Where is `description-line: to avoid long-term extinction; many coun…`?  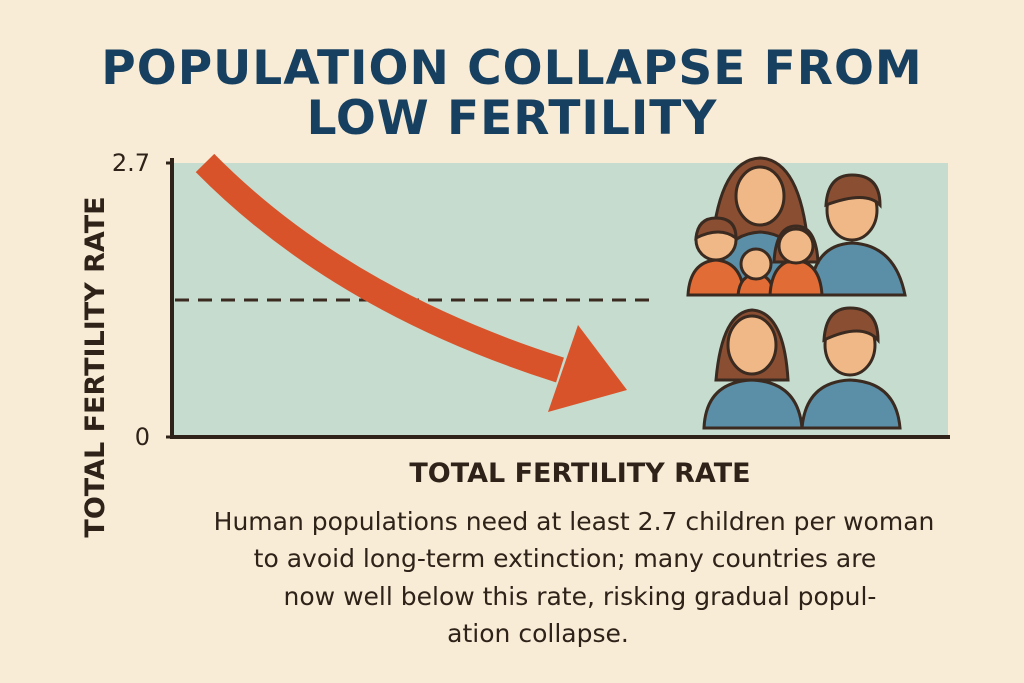
description-line: to avoid long-term extinction; many coun… is located at coordinates (565, 558).